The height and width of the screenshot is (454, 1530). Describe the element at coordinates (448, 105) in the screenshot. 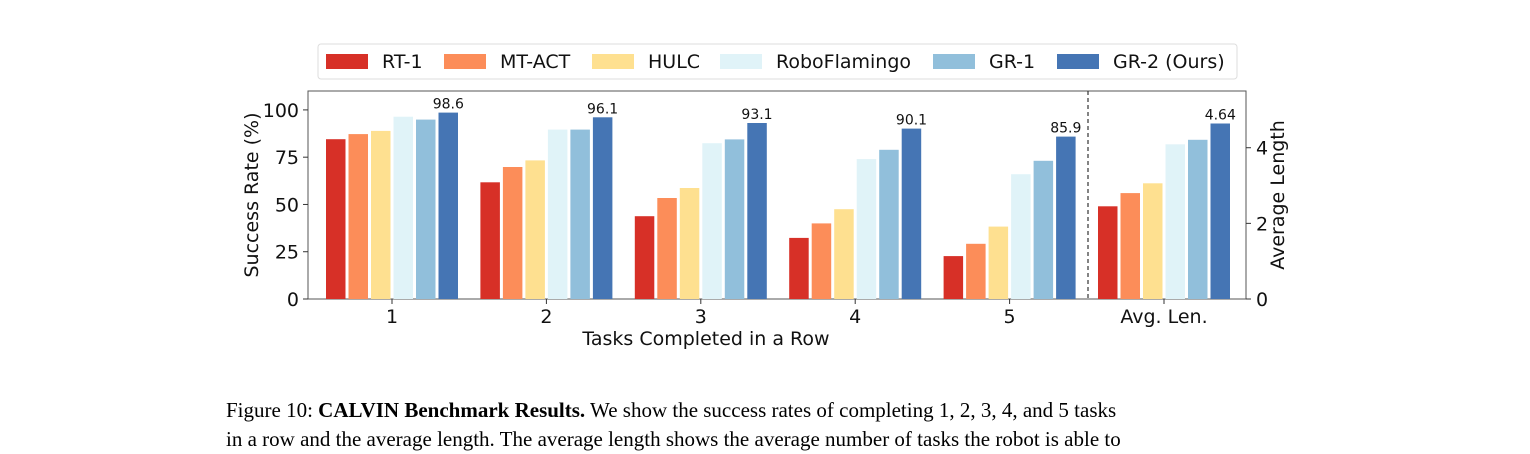

I see `value-label: 98.6` at that location.